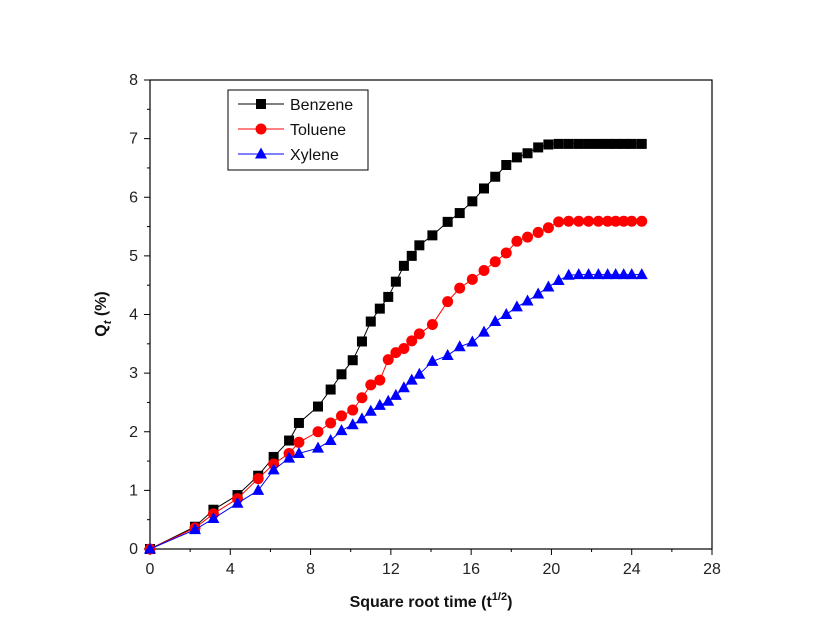  Describe the element at coordinates (310, 569) in the screenshot. I see `x-tick-label: 8` at that location.